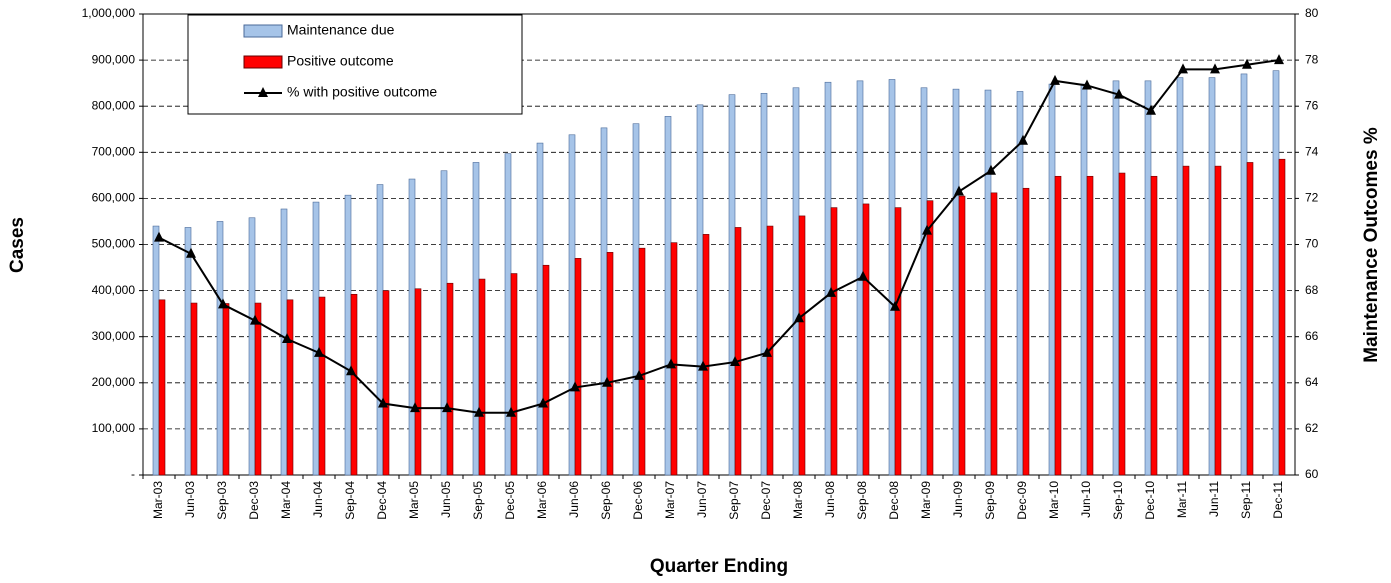 This screenshot has width=1391, height=583. What do you see at coordinates (1214, 499) in the screenshot?
I see `x-tick-label: Jun-11` at bounding box center [1214, 499].